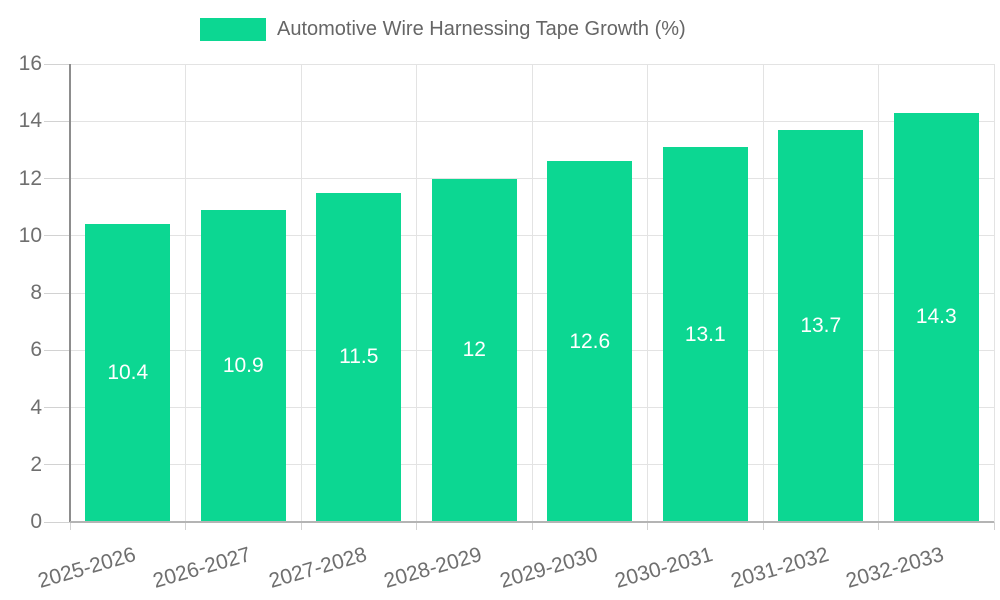 The height and width of the screenshot is (600, 1000). I want to click on y-axis-tick-label: 8, so click(36, 292).